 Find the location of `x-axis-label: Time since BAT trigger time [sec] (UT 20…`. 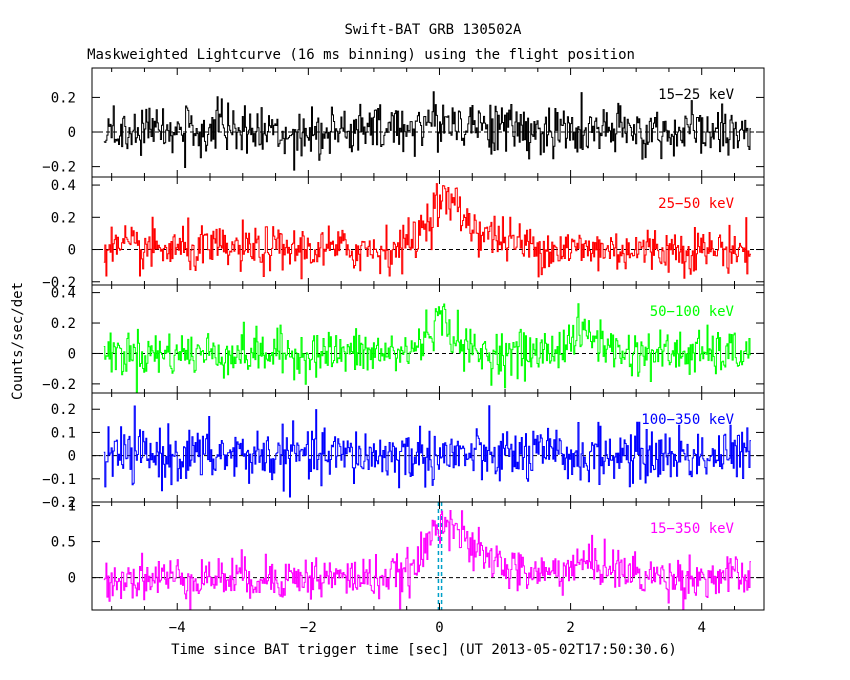

x-axis-label: Time since BAT trigger time [sec] (UT 20… is located at coordinates (424, 650).